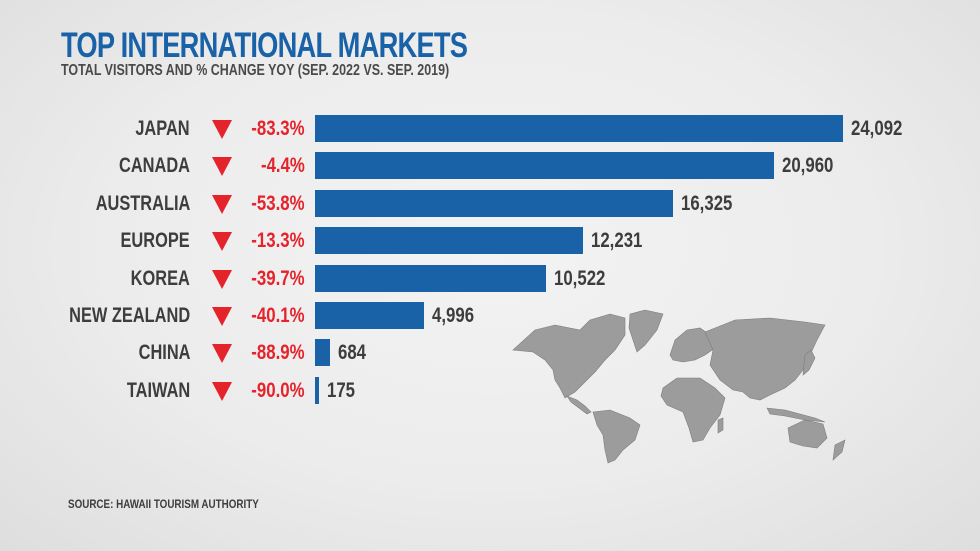 Image resolution: width=980 pixels, height=551 pixels. Describe the element at coordinates (490, 353) in the screenshot. I see `chart-row: CHINA -88.9% 684` at that location.